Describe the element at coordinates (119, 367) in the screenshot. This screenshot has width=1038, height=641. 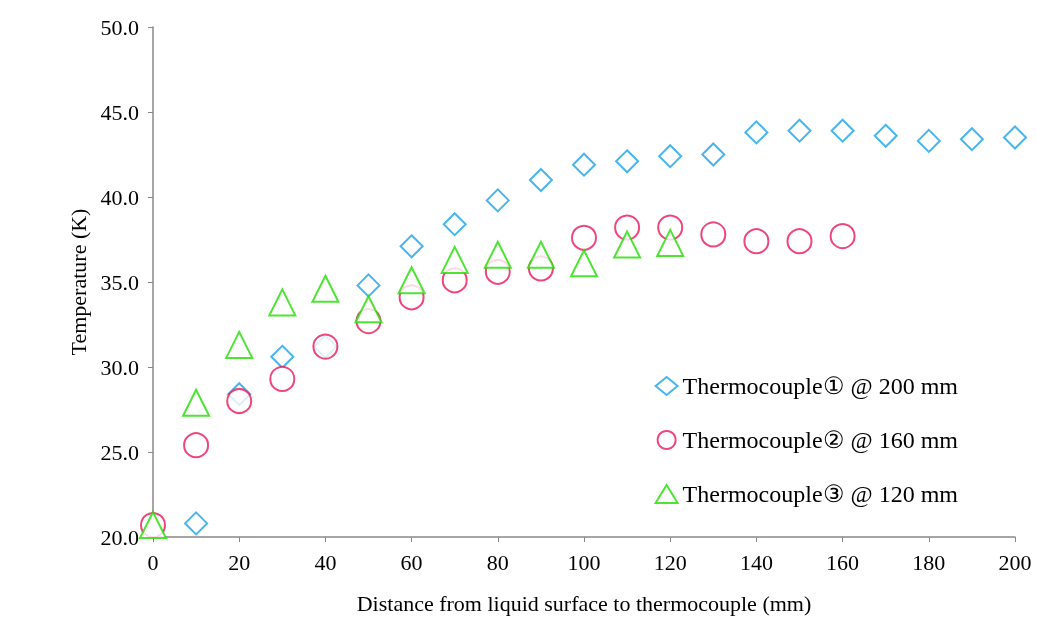
I see `y-tick-label: 30.0` at that location.